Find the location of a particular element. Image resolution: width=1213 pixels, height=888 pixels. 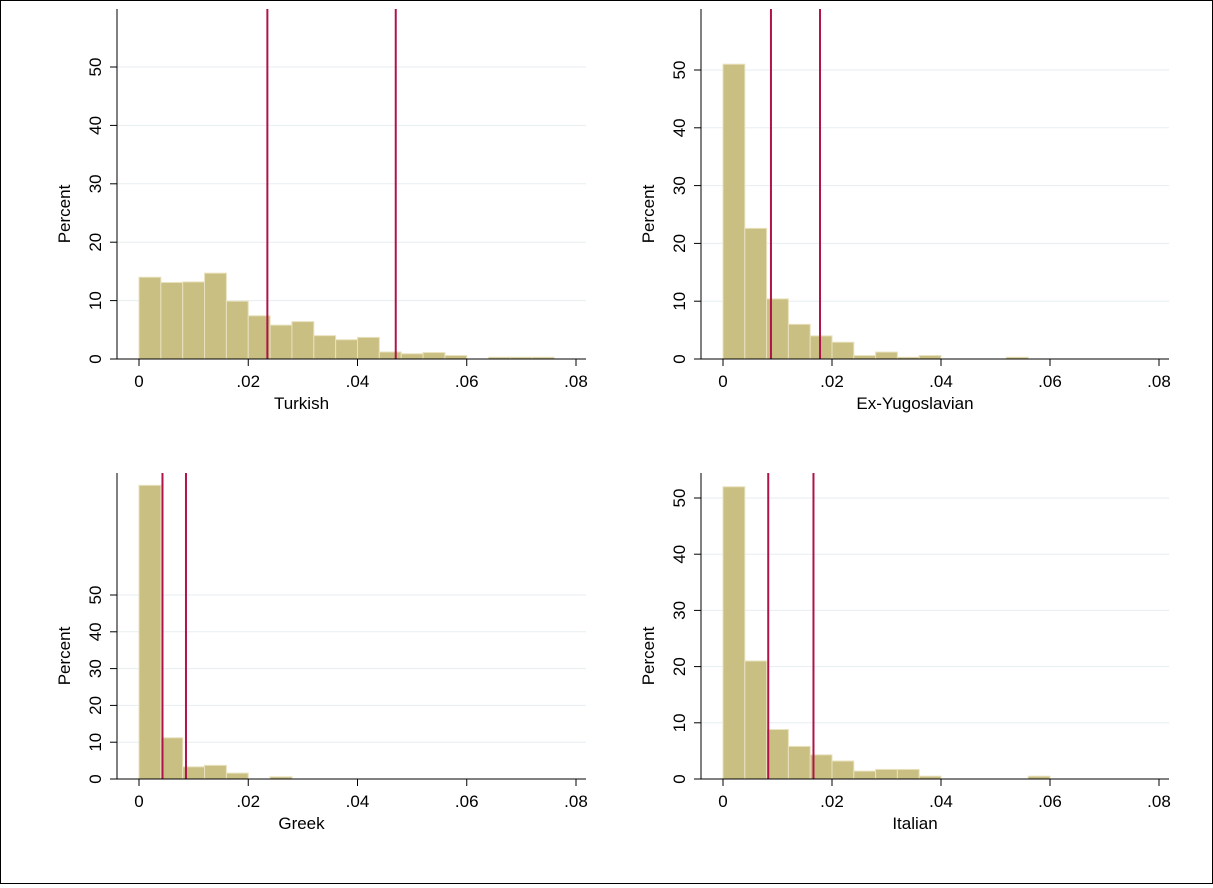

x-axis-title: Turkish is located at coordinates (301, 403).